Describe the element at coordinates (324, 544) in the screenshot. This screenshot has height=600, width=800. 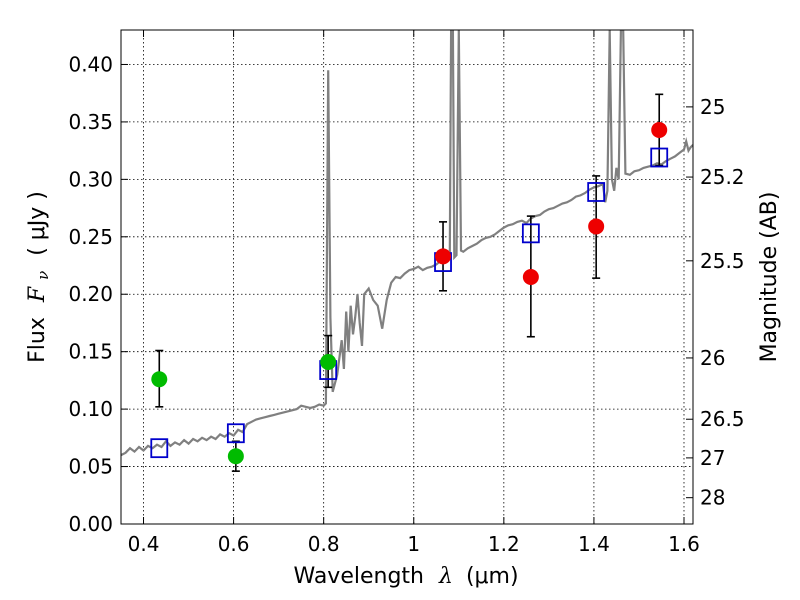
I see `x-tick-label: 0.8` at that location.